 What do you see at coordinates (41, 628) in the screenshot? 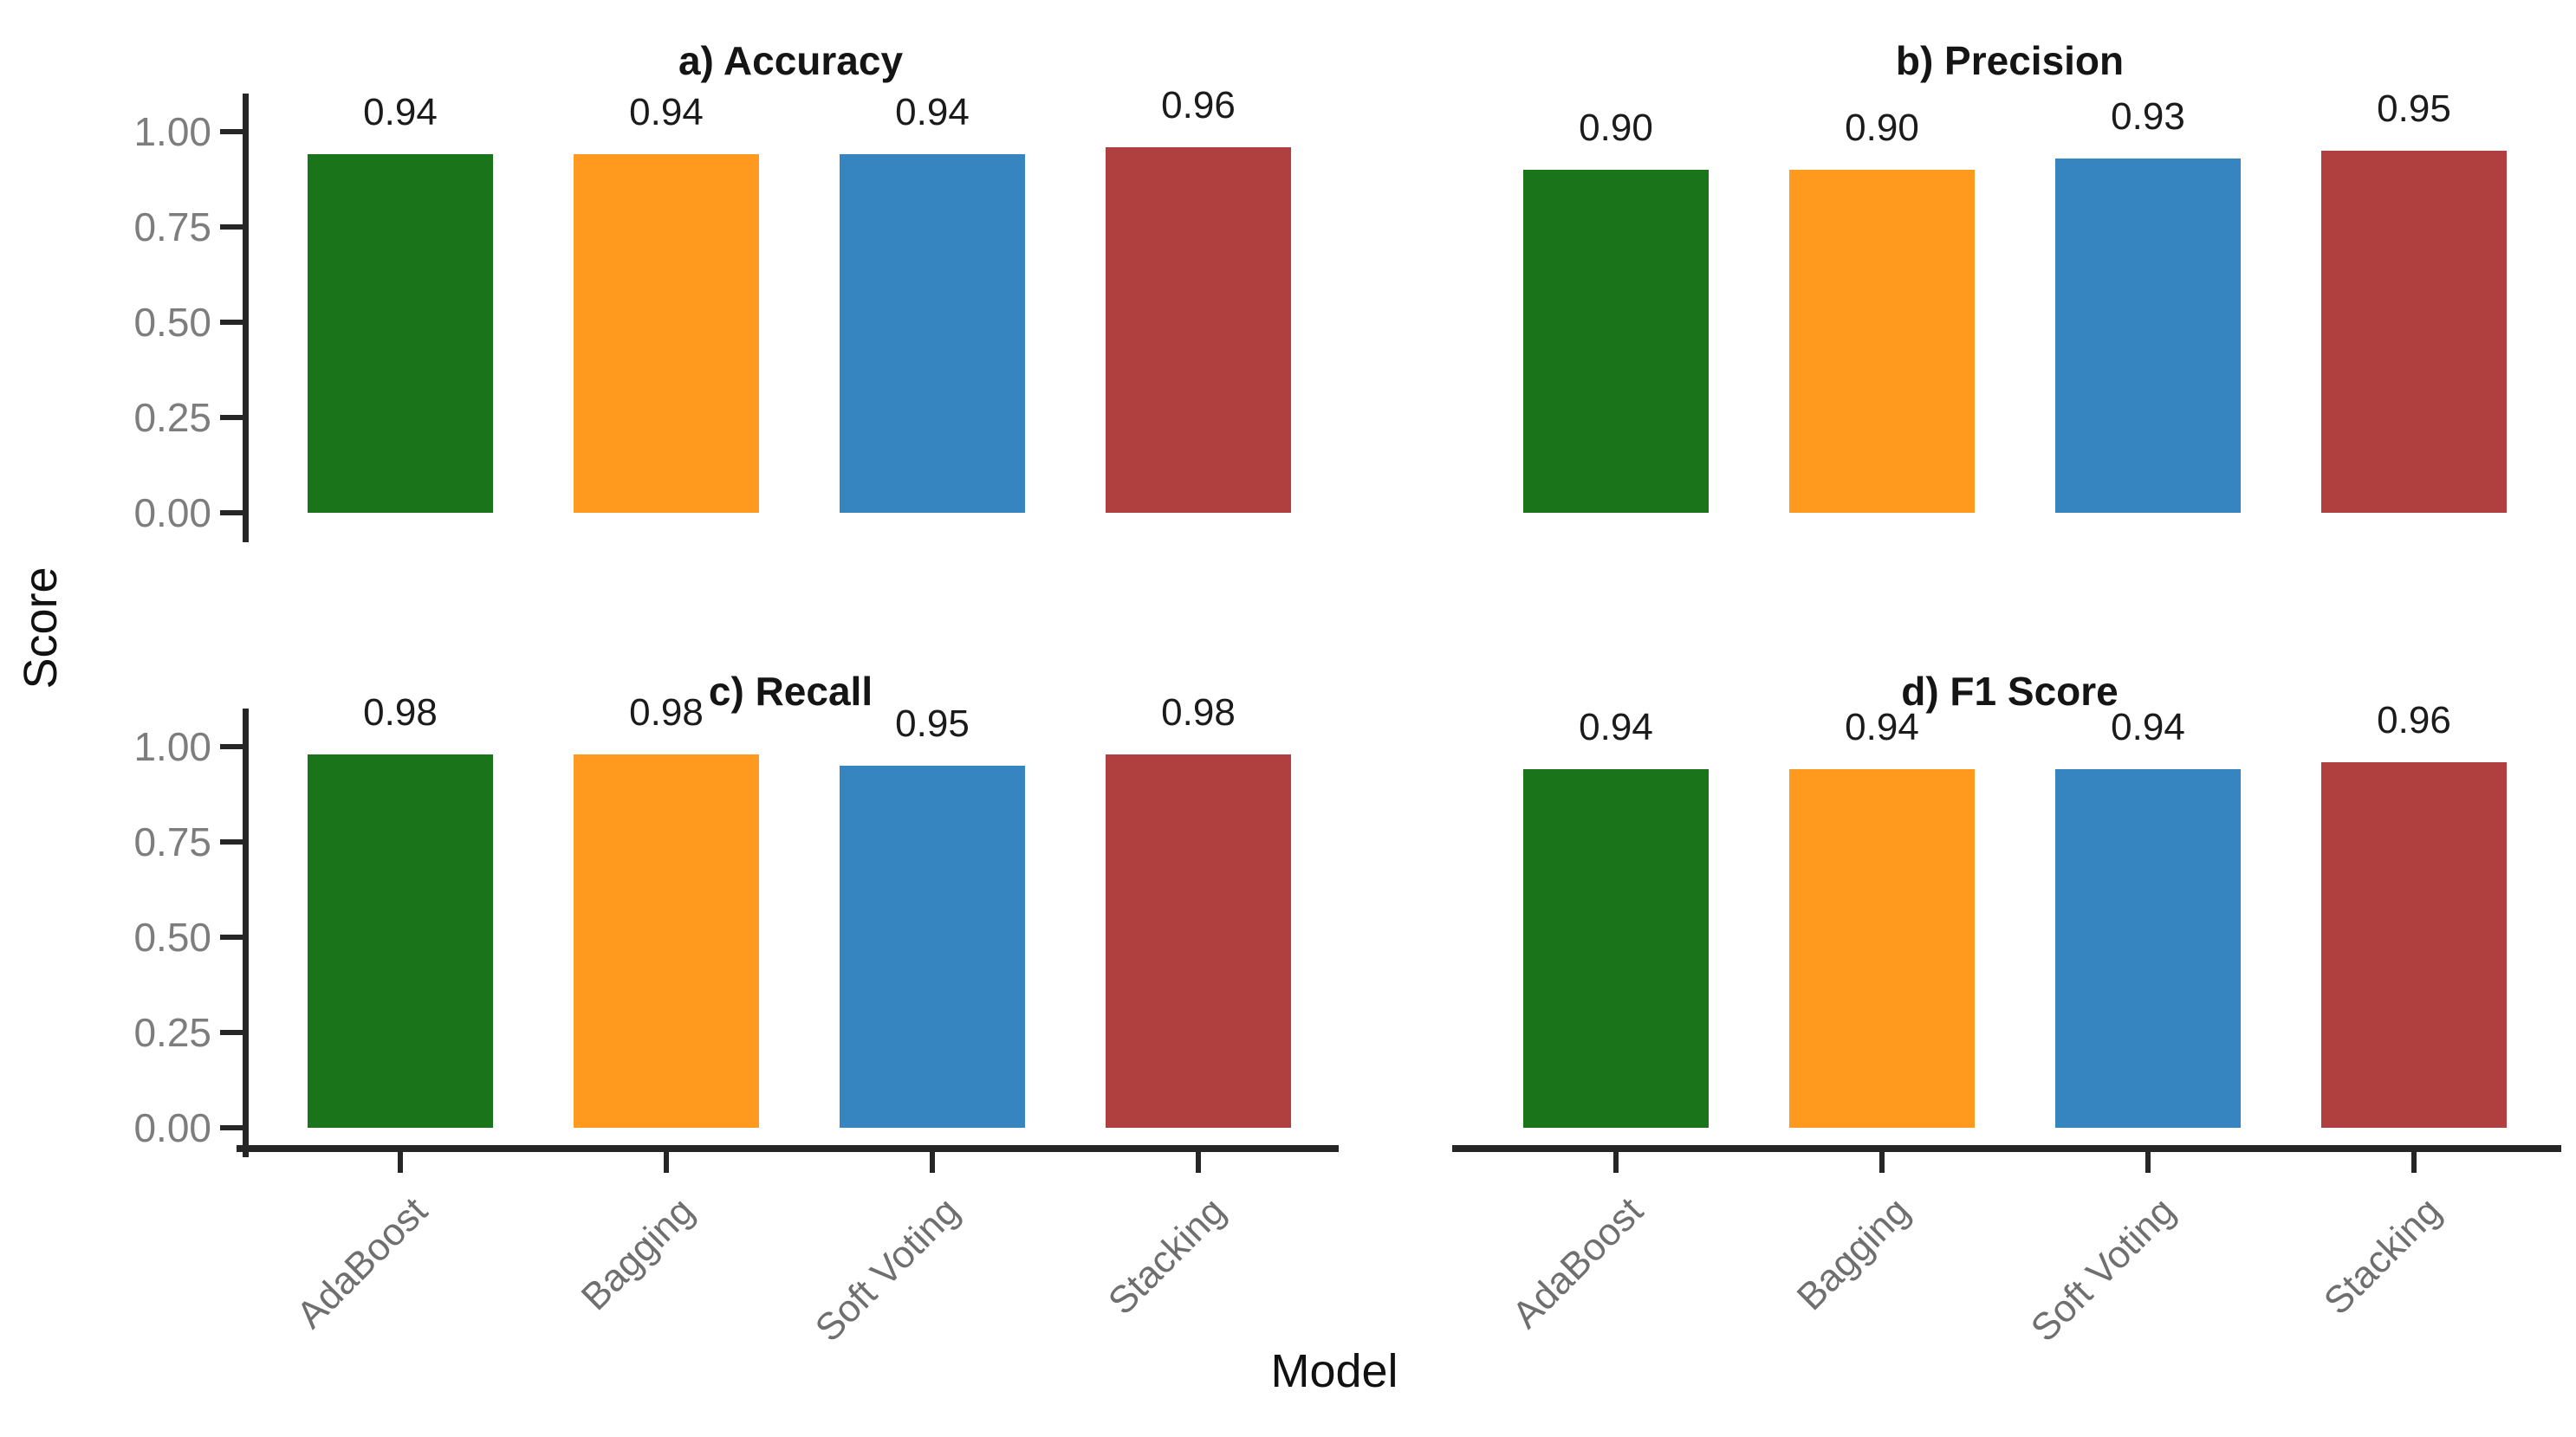
I see `y-axis-label: Score` at bounding box center [41, 628].